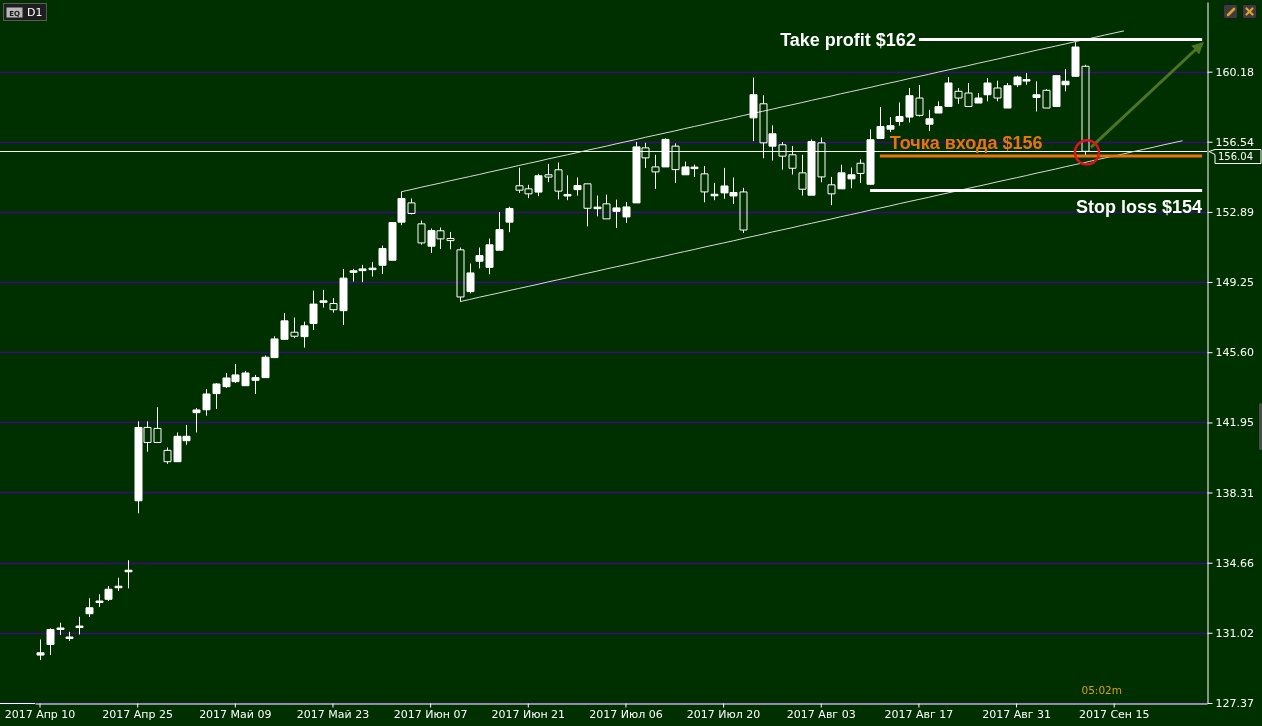 The height and width of the screenshot is (726, 1262). What do you see at coordinates (333, 715) in the screenshot?
I see `x-tick-label: 2017 Май 23` at bounding box center [333, 715].